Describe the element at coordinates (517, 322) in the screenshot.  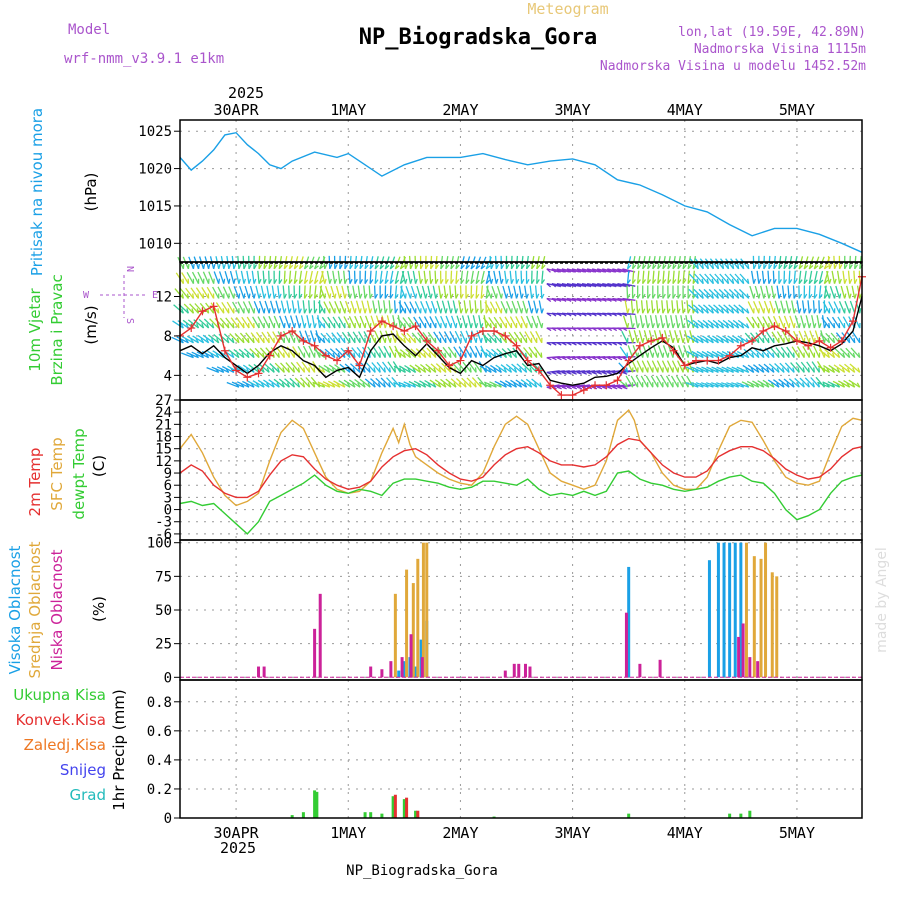
I see `wind-barbs` at that location.